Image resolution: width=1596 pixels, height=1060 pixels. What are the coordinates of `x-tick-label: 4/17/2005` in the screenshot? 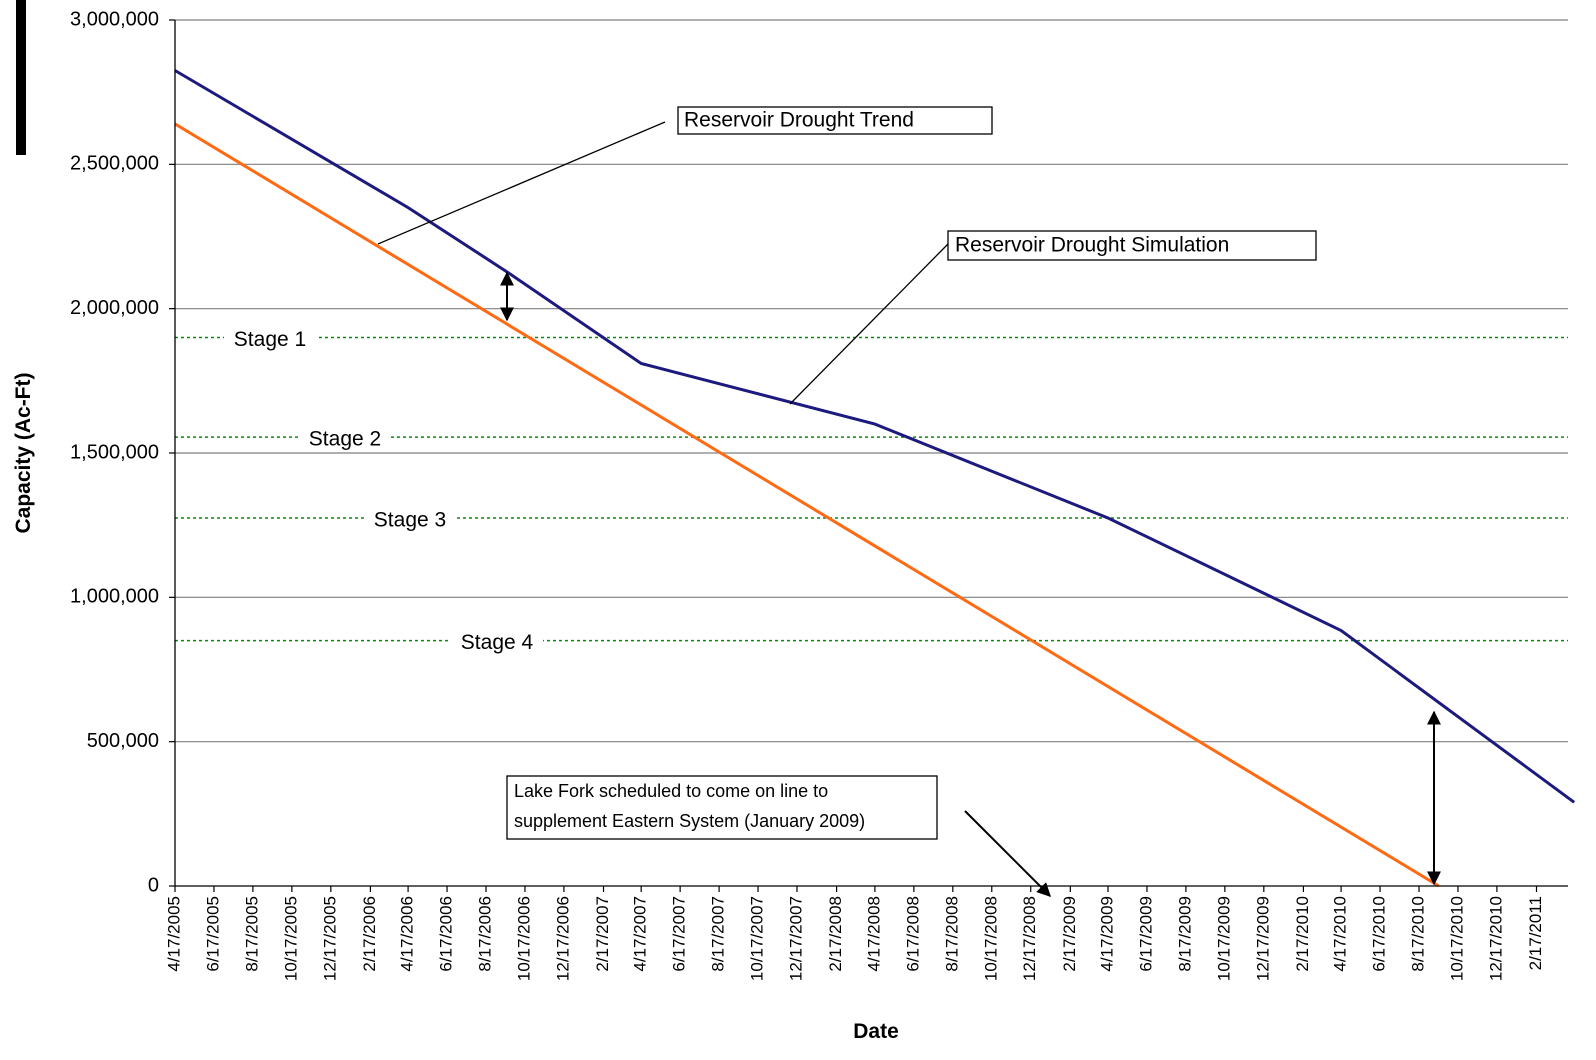 It's located at (173, 934).